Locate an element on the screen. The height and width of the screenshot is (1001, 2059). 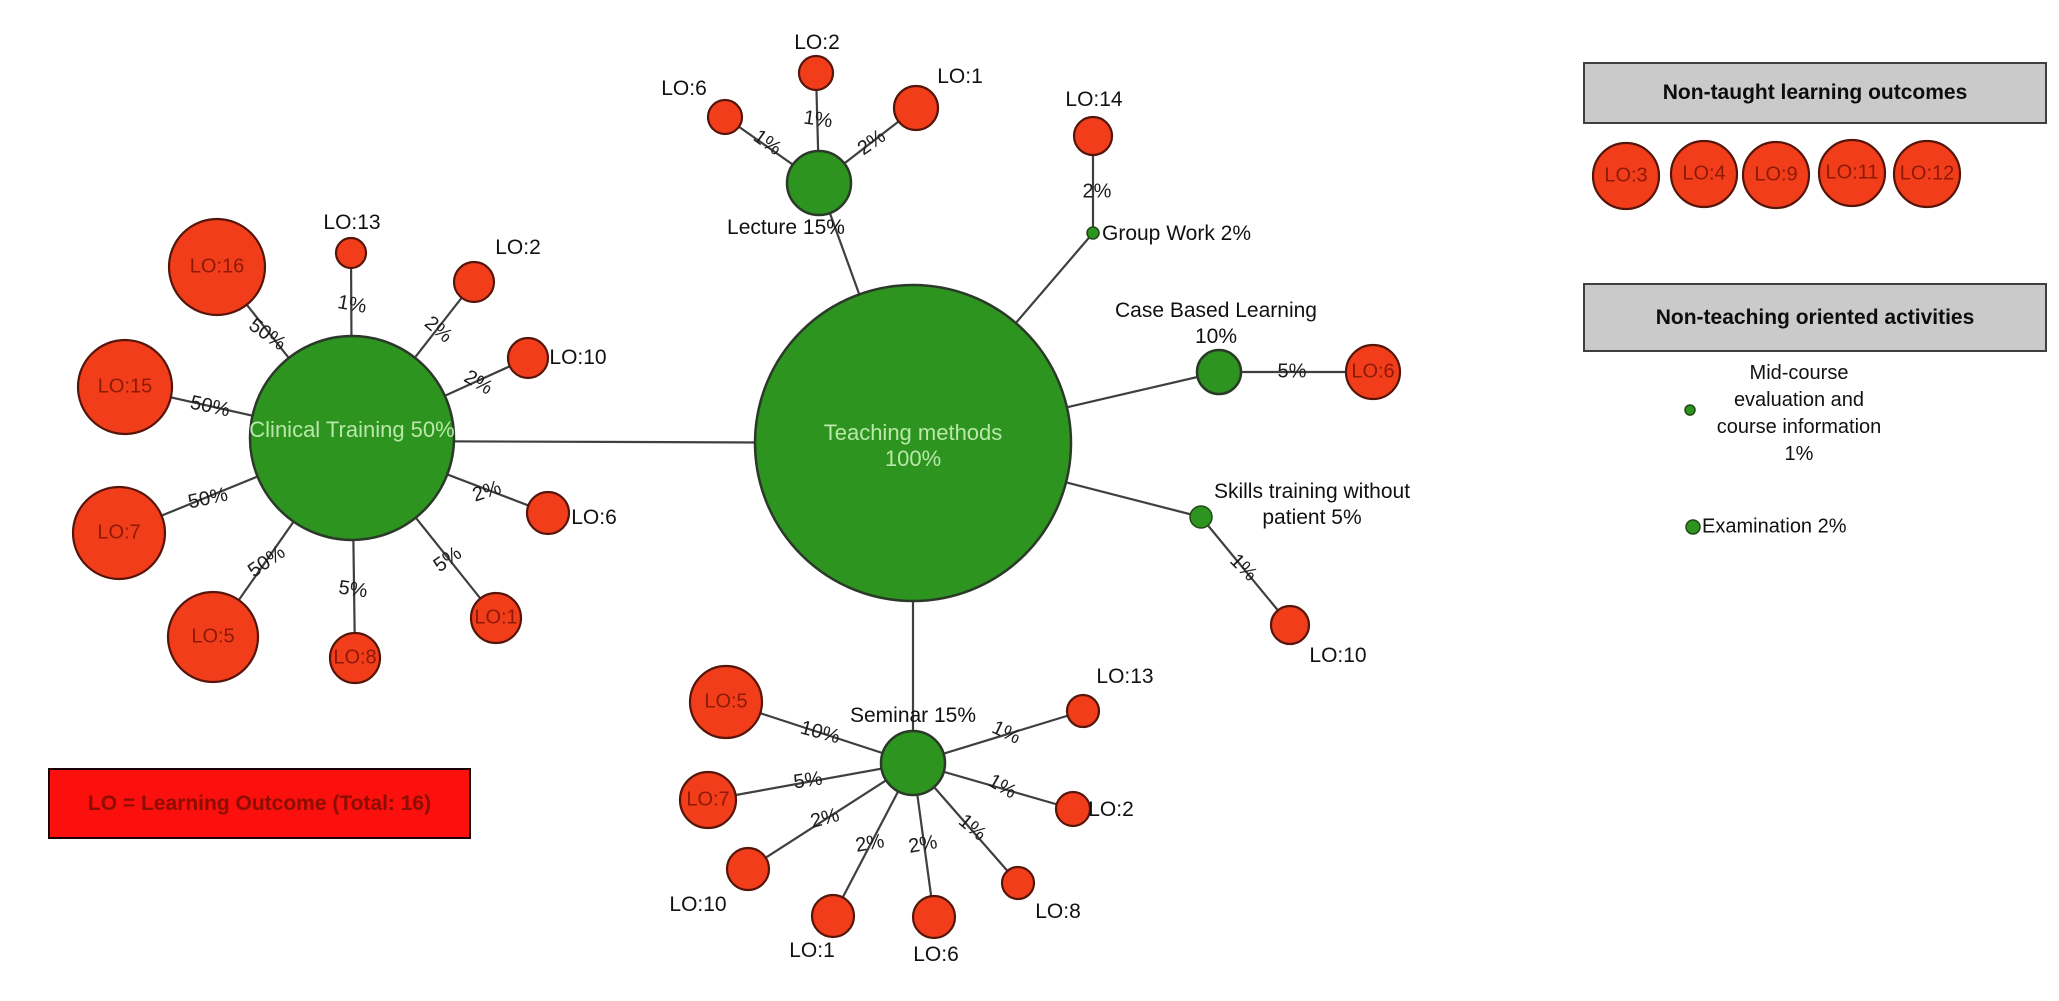
nontaught-lo4-circle is located at coordinates (1704, 174).